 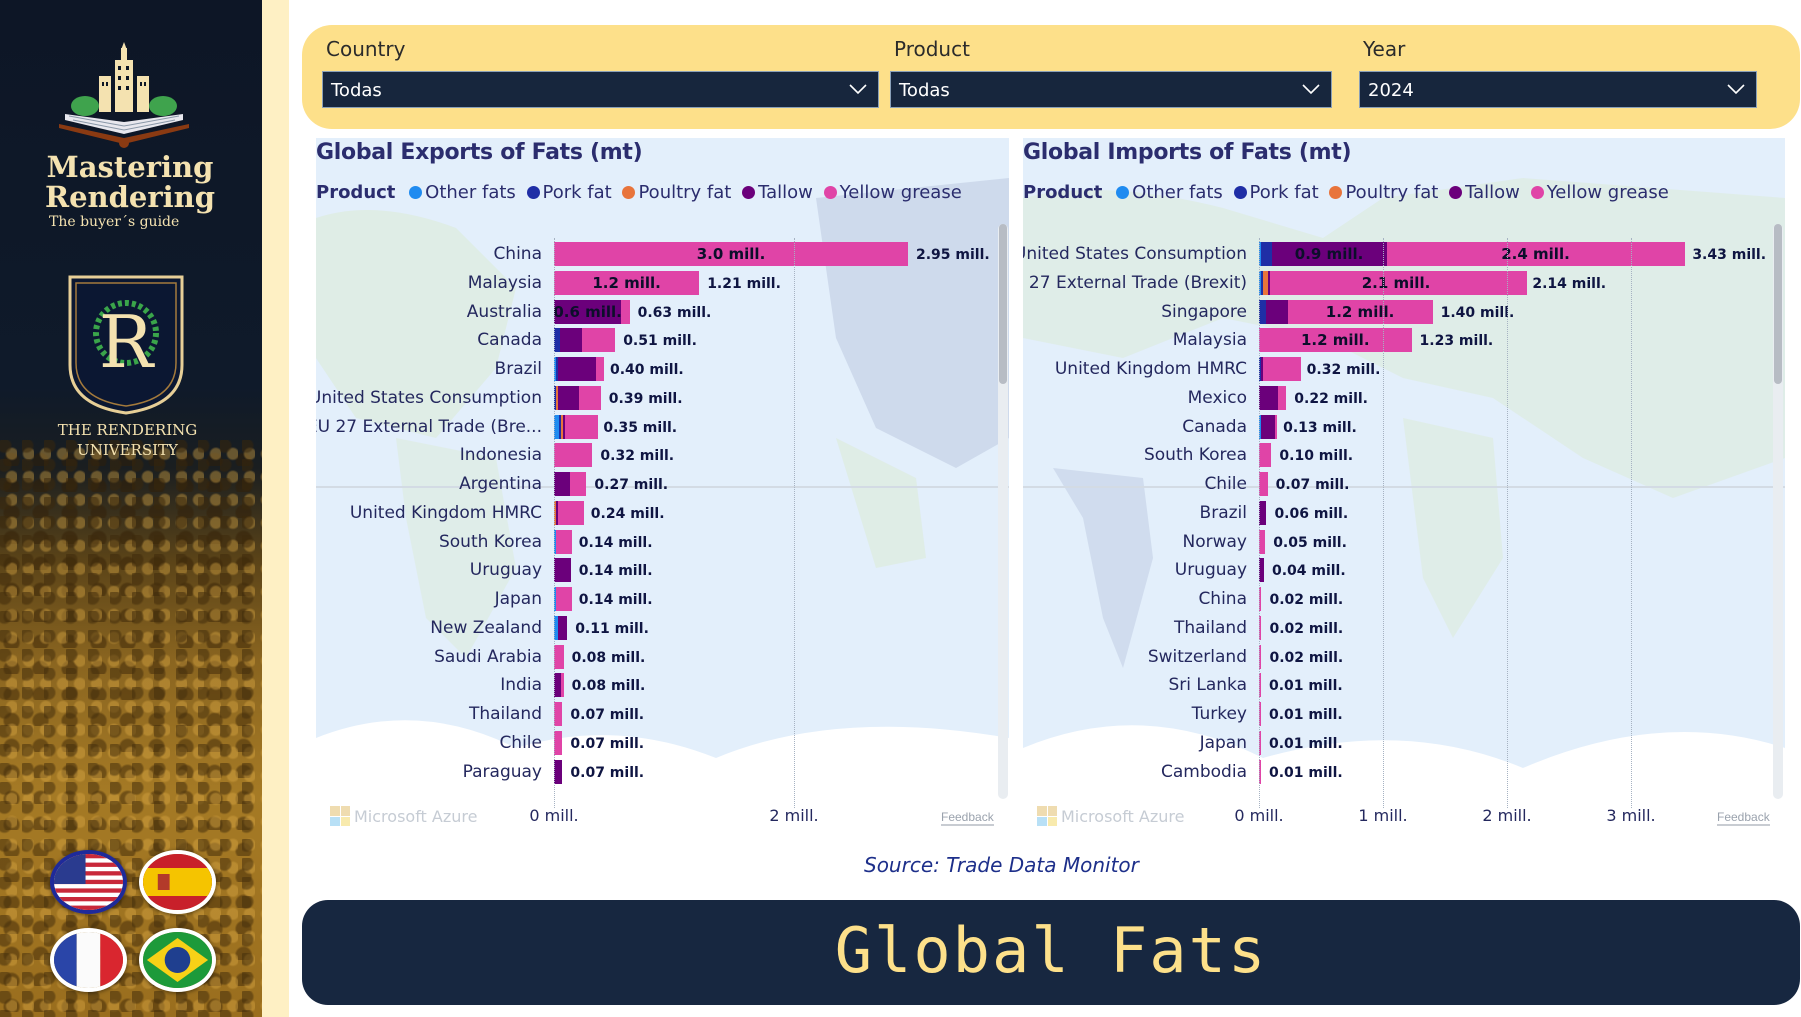 I want to click on bar-row: China 0.02 mill., so click(x=1404, y=600).